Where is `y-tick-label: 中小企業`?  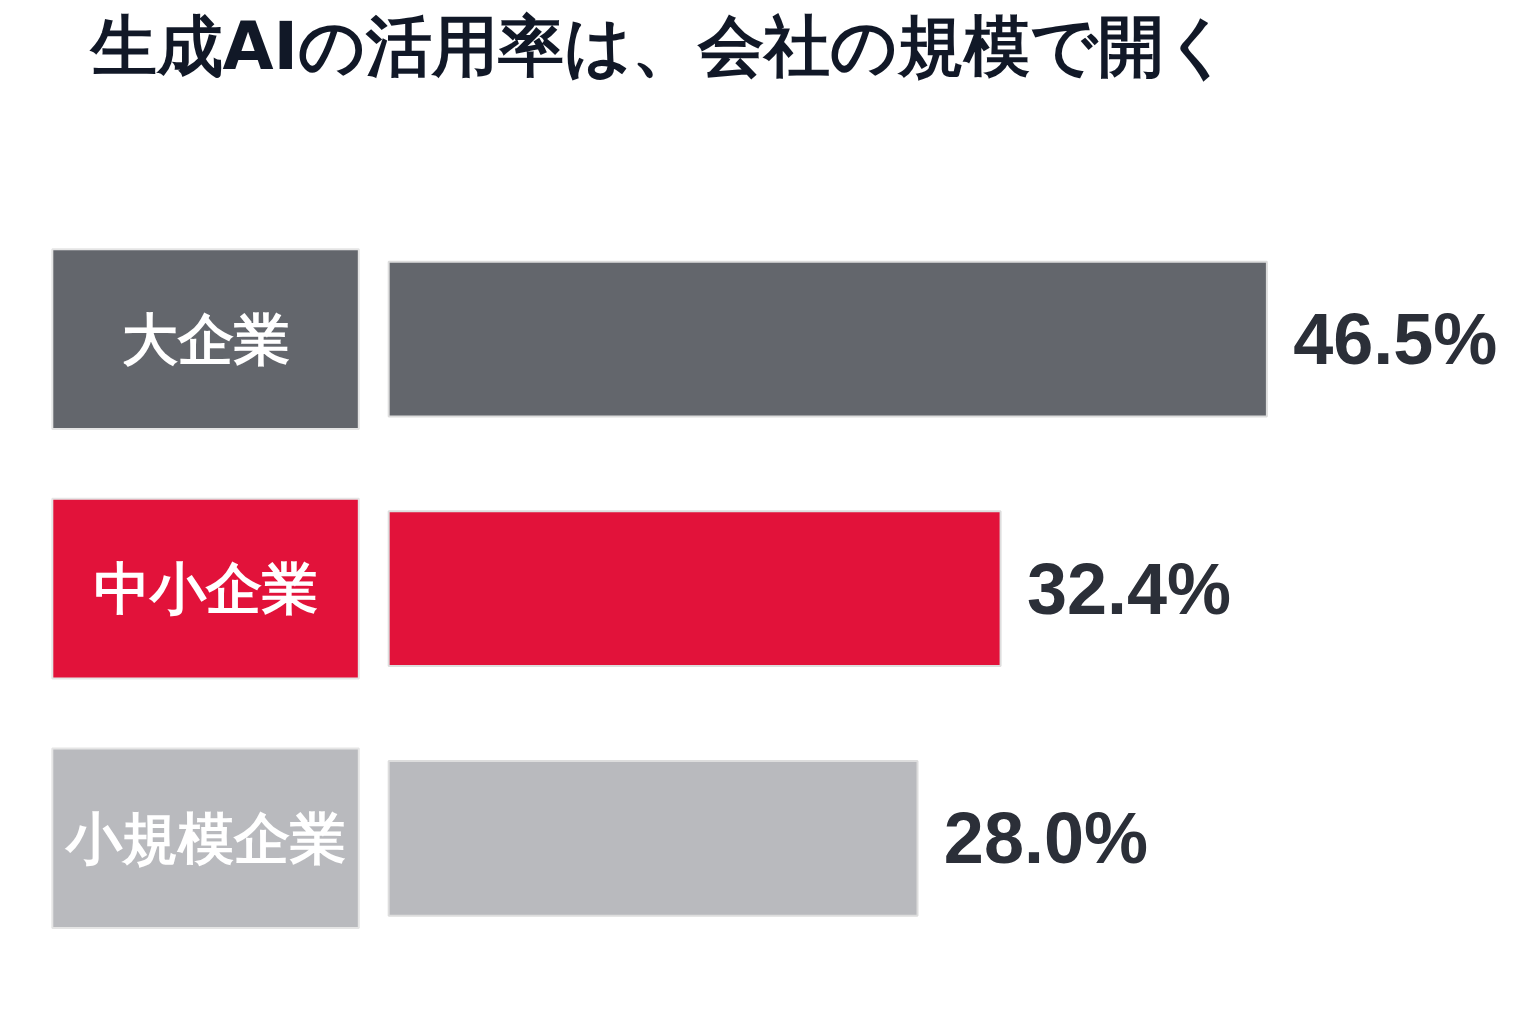
y-tick-label: 中小企業 is located at coordinates (205, 589).